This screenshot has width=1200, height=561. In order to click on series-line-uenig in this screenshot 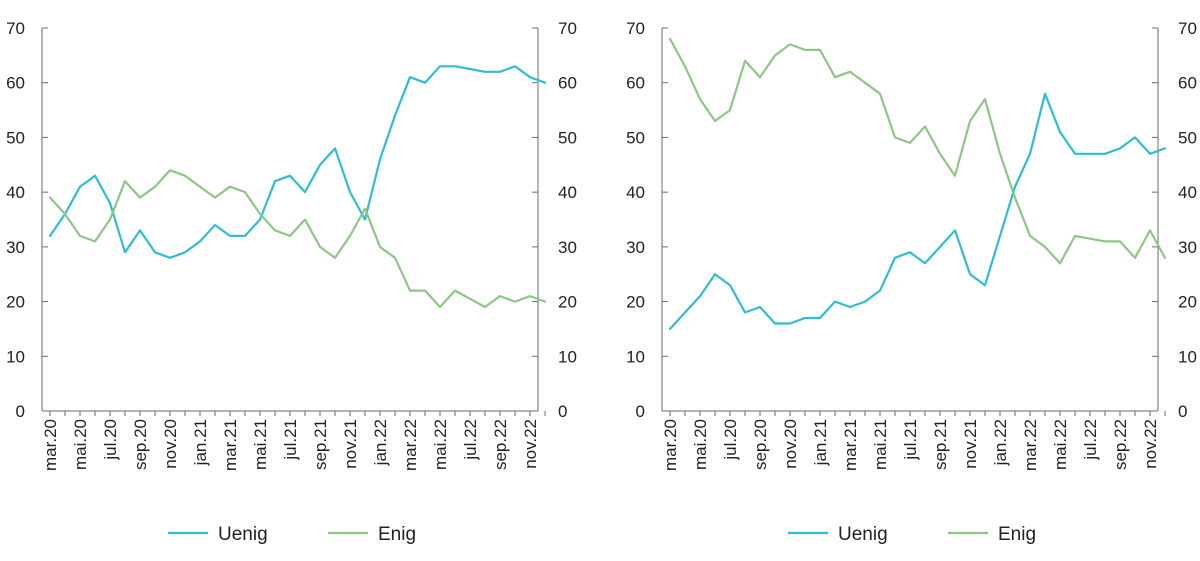, I will do `click(297, 162)`.